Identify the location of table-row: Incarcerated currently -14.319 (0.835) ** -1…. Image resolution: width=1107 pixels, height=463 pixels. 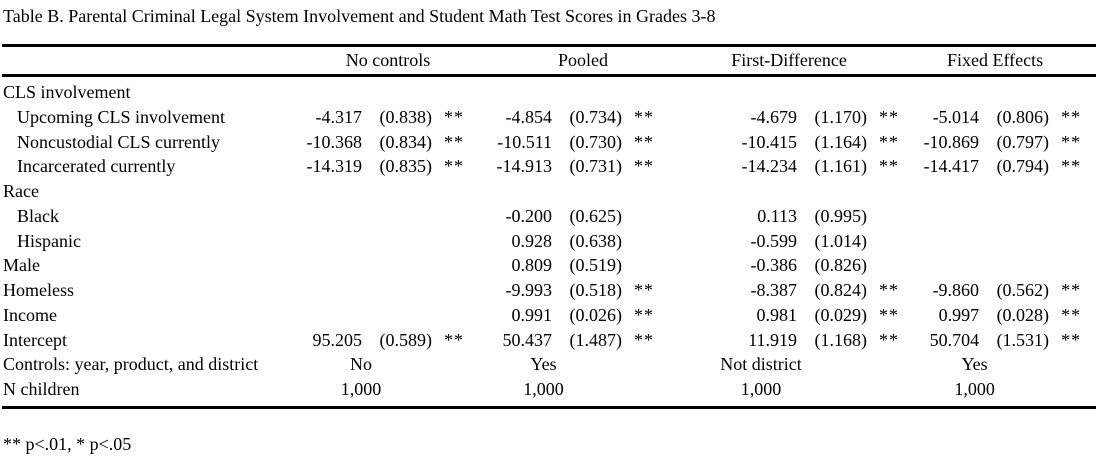
(549, 166).